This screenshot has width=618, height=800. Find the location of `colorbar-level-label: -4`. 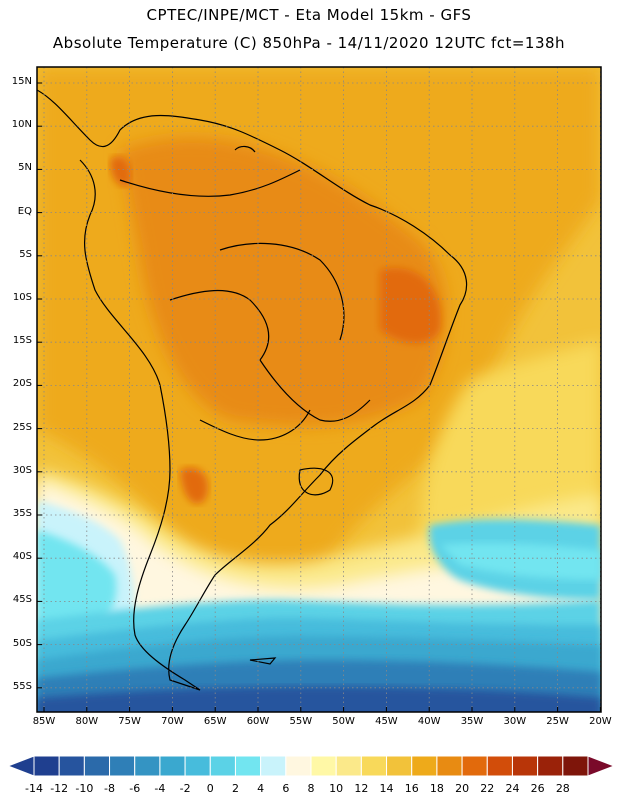

colorbar-level-label: -4 is located at coordinates (160, 788).